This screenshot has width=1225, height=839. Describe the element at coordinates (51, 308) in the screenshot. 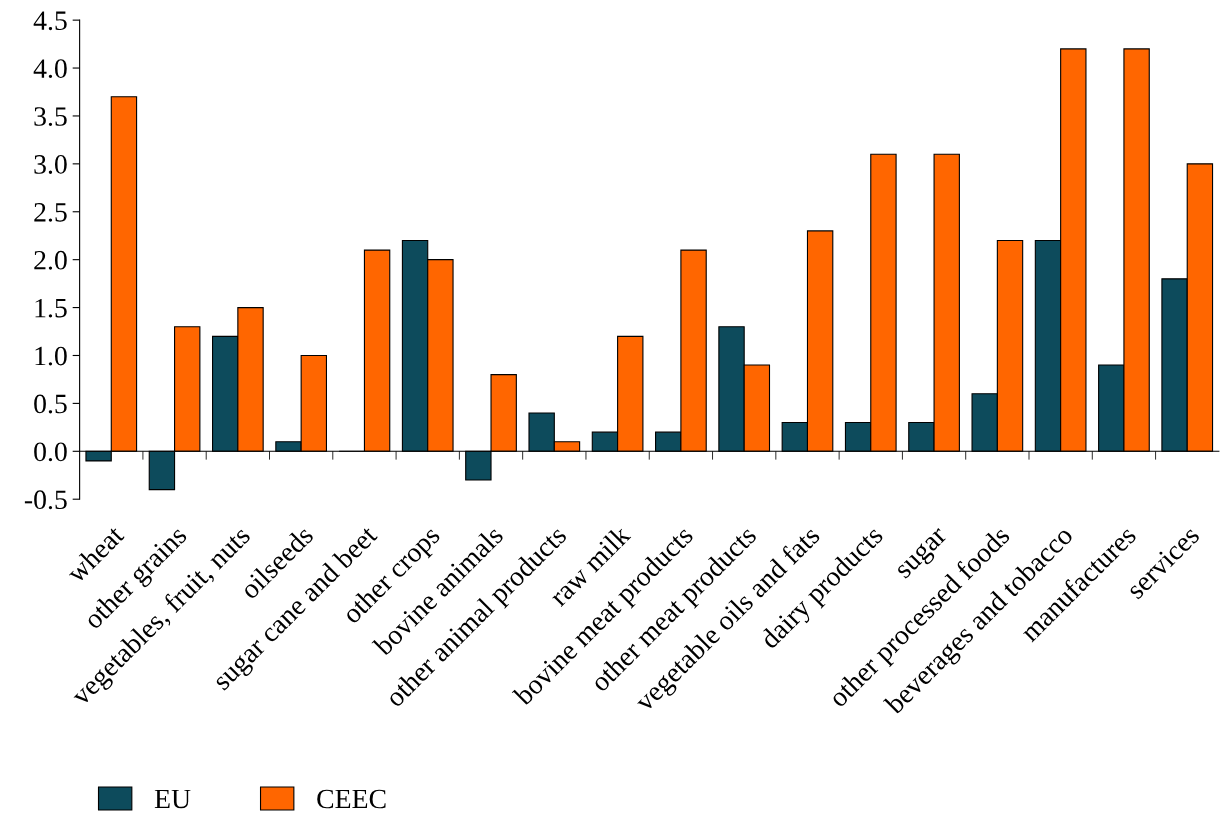

I see `y-tick-label: 1.5` at that location.